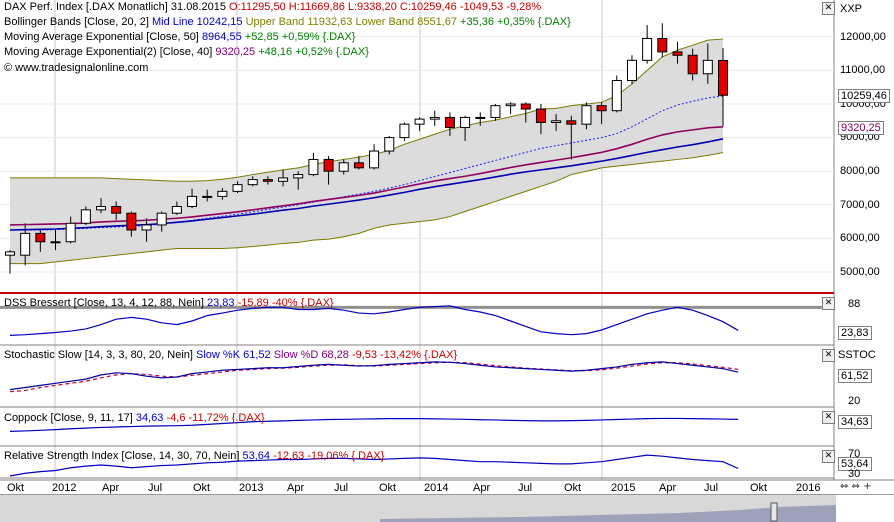 The image size is (894, 522). I want to click on close-dss-panel-icon: ✕, so click(828, 303).